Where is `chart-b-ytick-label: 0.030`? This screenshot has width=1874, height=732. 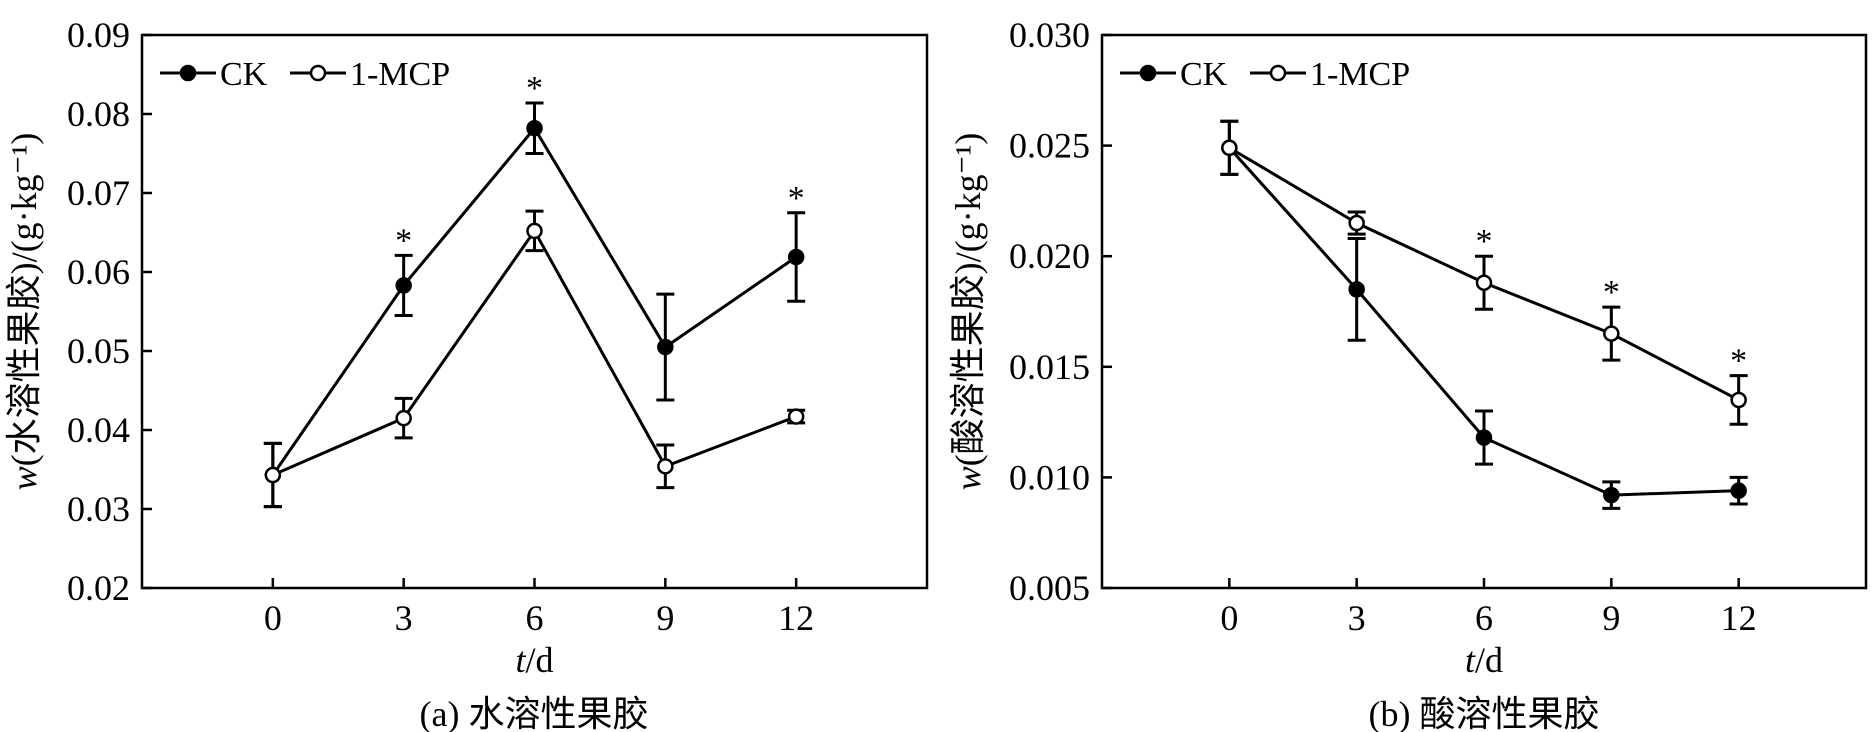 chart-b-ytick-label: 0.030 is located at coordinates (1049, 35).